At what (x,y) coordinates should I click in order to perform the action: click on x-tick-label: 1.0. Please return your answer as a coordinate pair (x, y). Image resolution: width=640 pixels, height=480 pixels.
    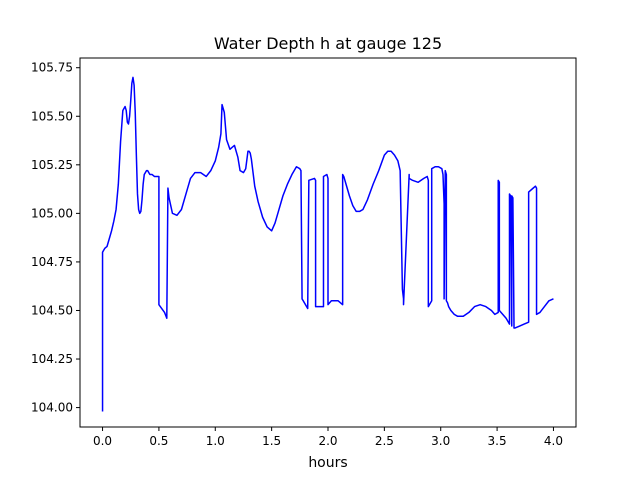
    Looking at the image, I should click on (215, 441).